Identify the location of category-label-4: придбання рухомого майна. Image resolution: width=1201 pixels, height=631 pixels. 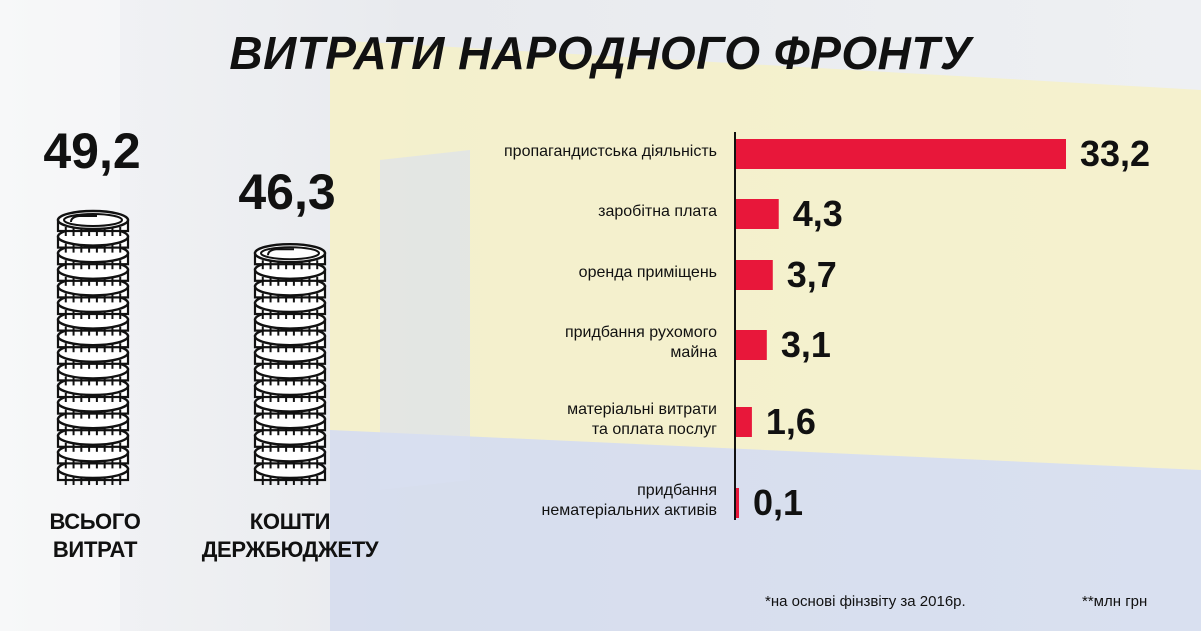
(557, 343).